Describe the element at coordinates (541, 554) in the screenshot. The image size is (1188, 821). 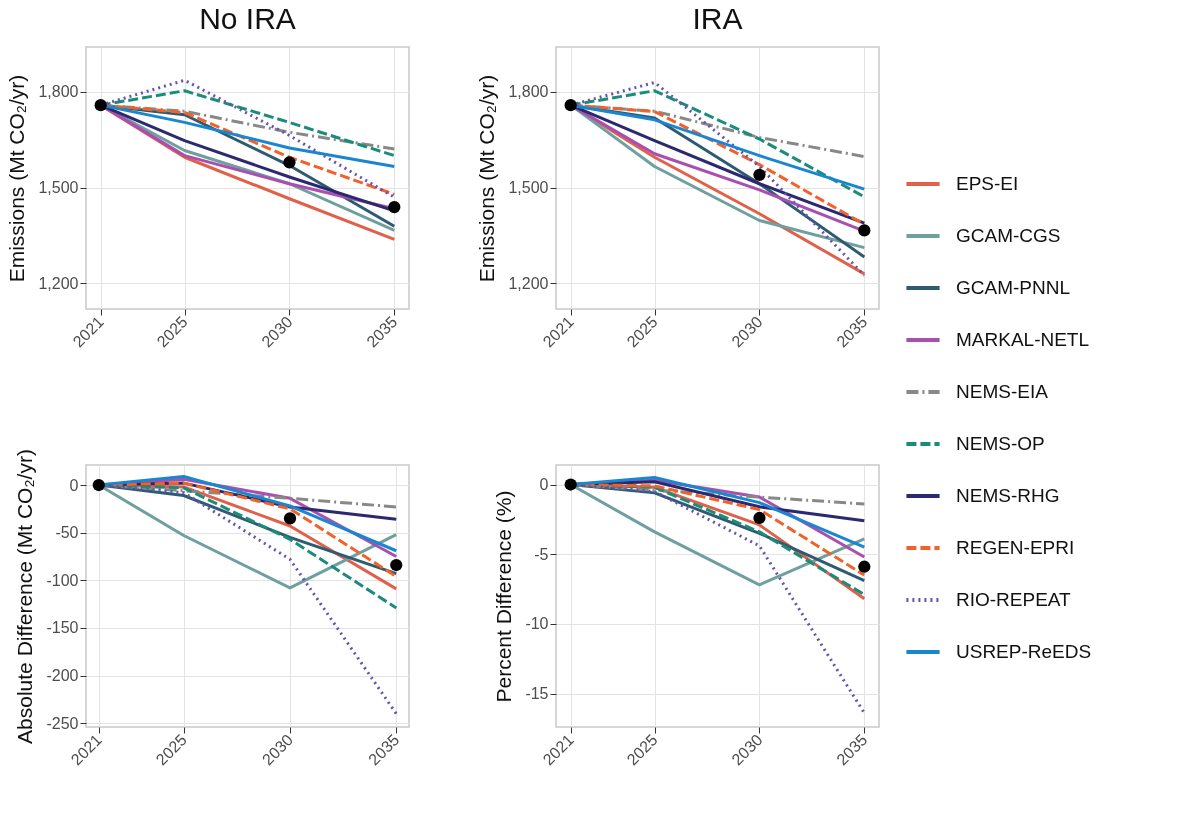
I see `y-tick-label: -5` at that location.